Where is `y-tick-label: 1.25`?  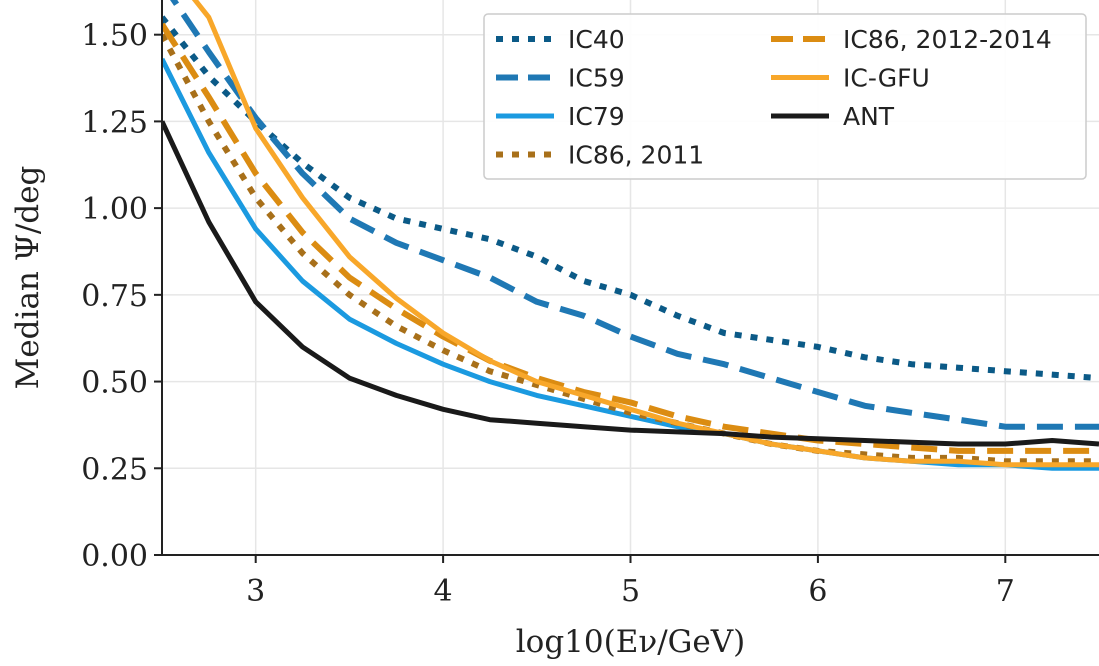 y-tick-label: 1.25 is located at coordinates (114, 122).